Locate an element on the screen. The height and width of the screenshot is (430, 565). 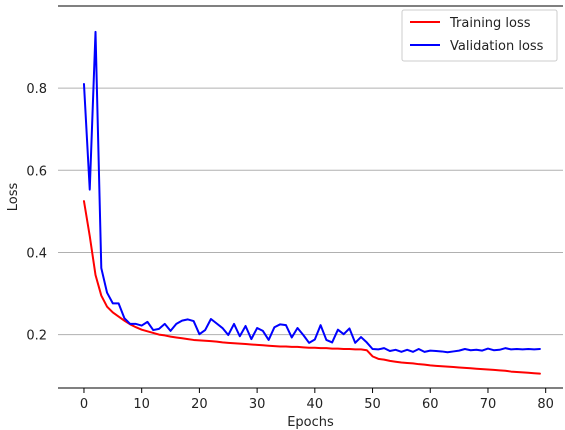
x-tick-label-2: 20 is located at coordinates (199, 404).